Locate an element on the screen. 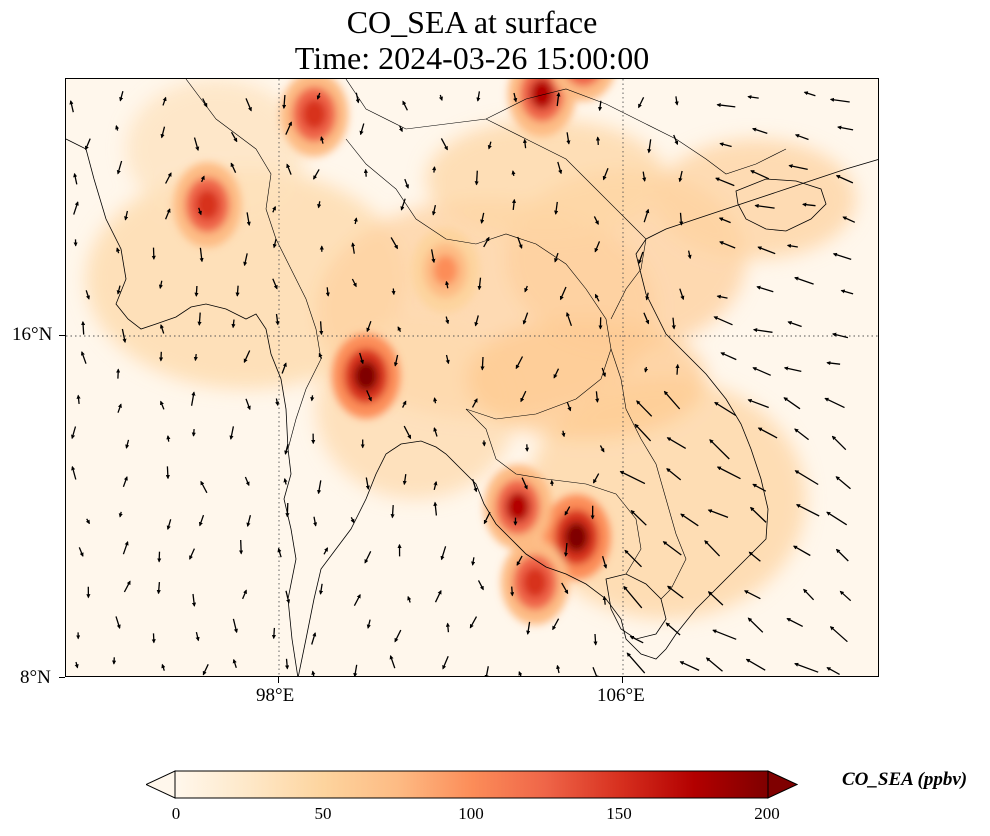 This screenshot has height=836, width=990. coastline-hainan is located at coordinates (781, 205).